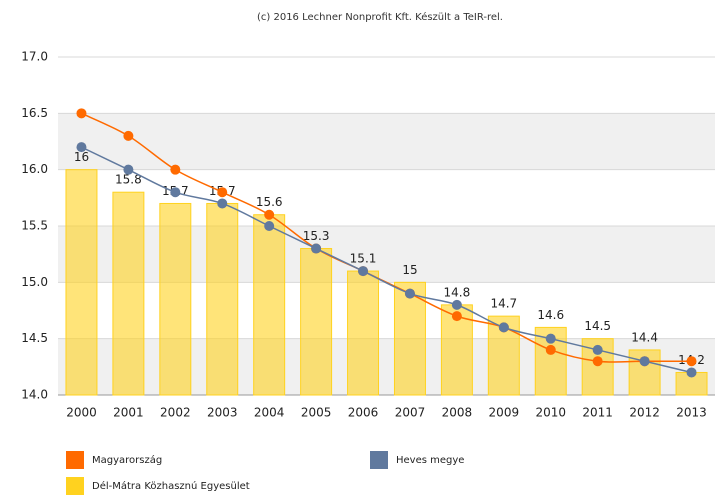 The height and width of the screenshot is (495, 715). What do you see at coordinates (409, 270) in the screenshot?
I see `data-label: 15` at bounding box center [409, 270].